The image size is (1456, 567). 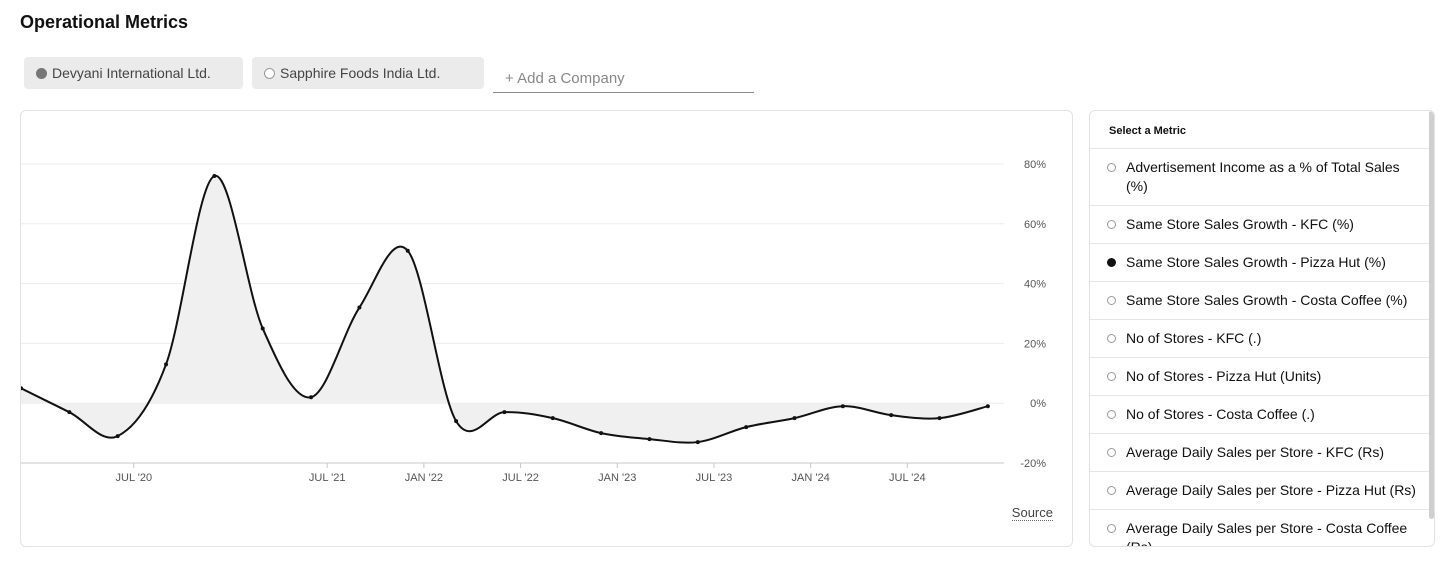 I want to click on y-tick-label: 40%, so click(x=1035, y=285).